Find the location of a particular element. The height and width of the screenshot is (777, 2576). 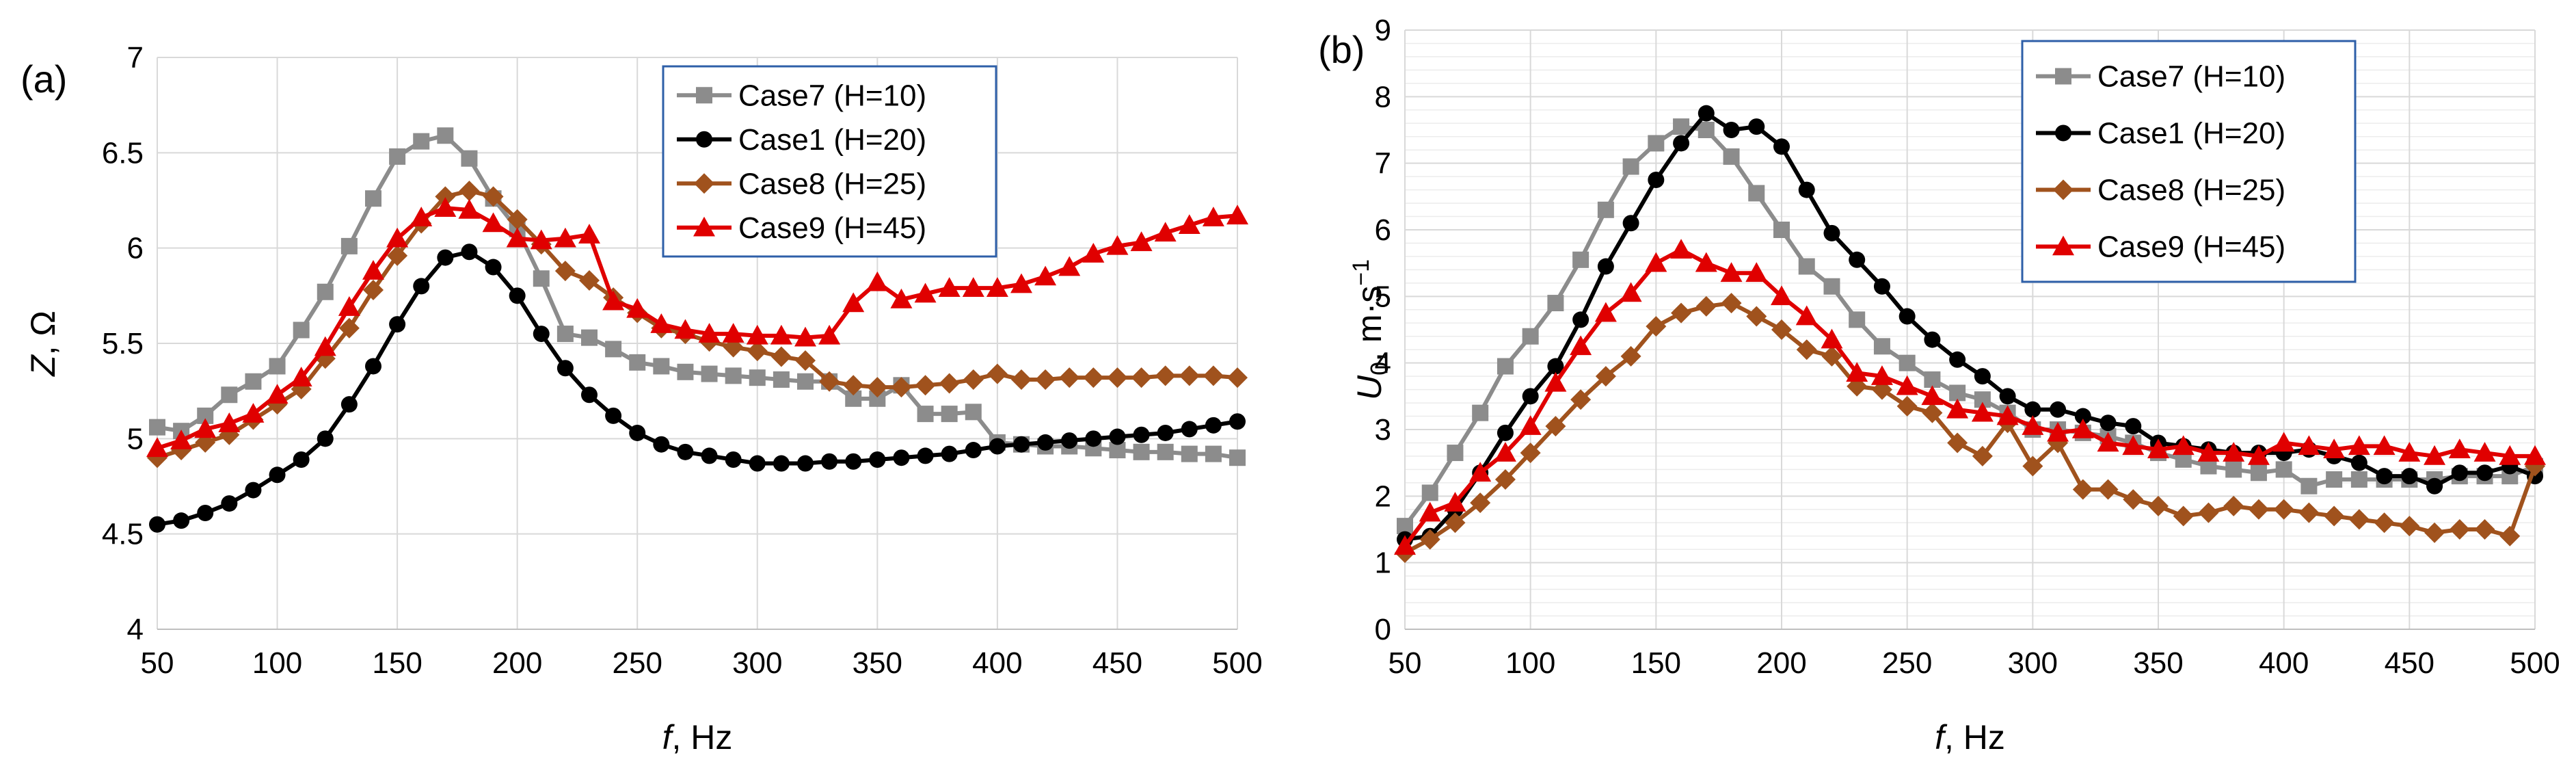

y-tick-label: 6.5 is located at coordinates (123, 153).